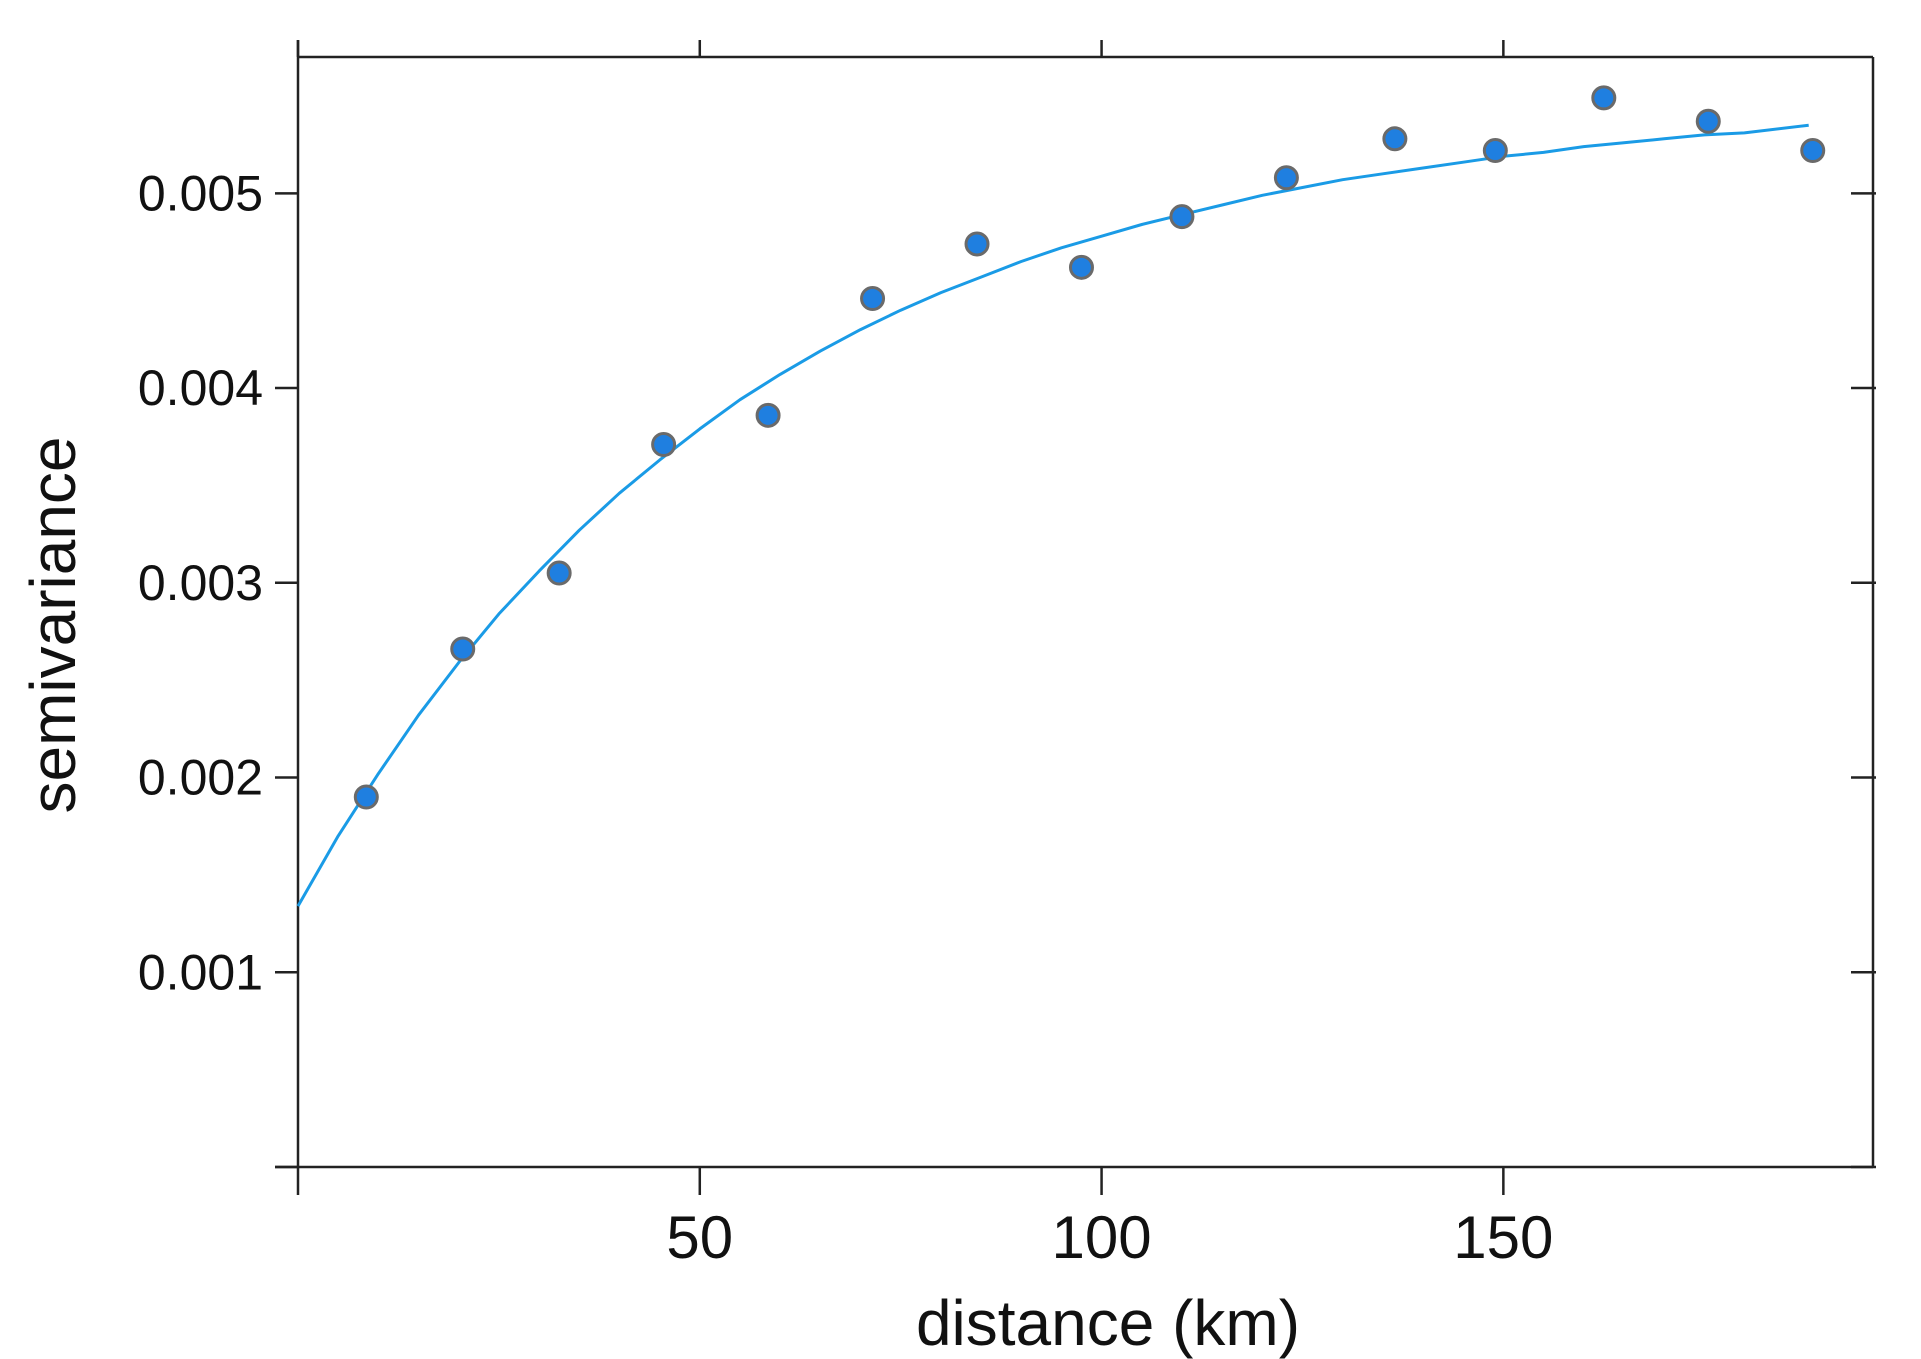  I want to click on y-tick-label: 0.002, so click(200, 778).